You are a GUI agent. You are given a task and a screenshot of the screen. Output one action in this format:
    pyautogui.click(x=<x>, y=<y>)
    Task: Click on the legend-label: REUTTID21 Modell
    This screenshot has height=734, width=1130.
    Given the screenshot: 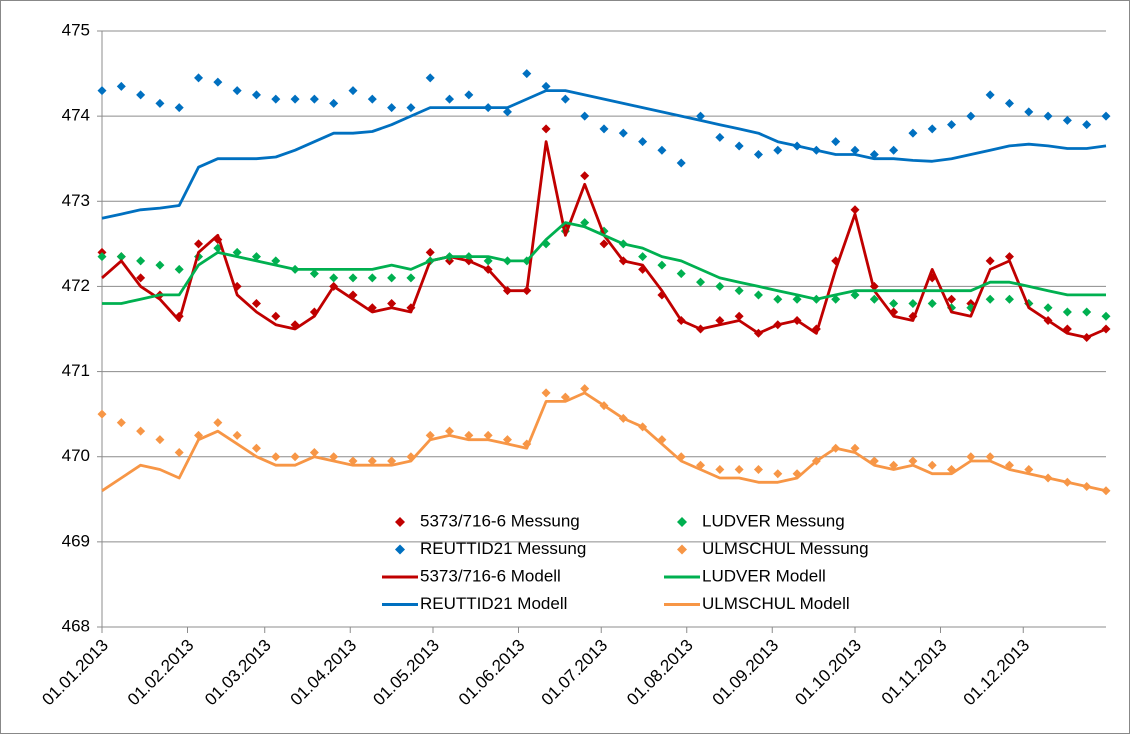 What is the action you would take?
    pyautogui.click(x=493, y=603)
    